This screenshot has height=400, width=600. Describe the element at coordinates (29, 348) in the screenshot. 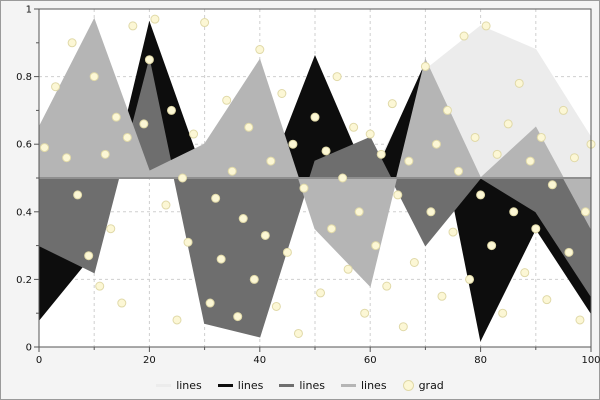

I see `y-tick-label: 0` at that location.